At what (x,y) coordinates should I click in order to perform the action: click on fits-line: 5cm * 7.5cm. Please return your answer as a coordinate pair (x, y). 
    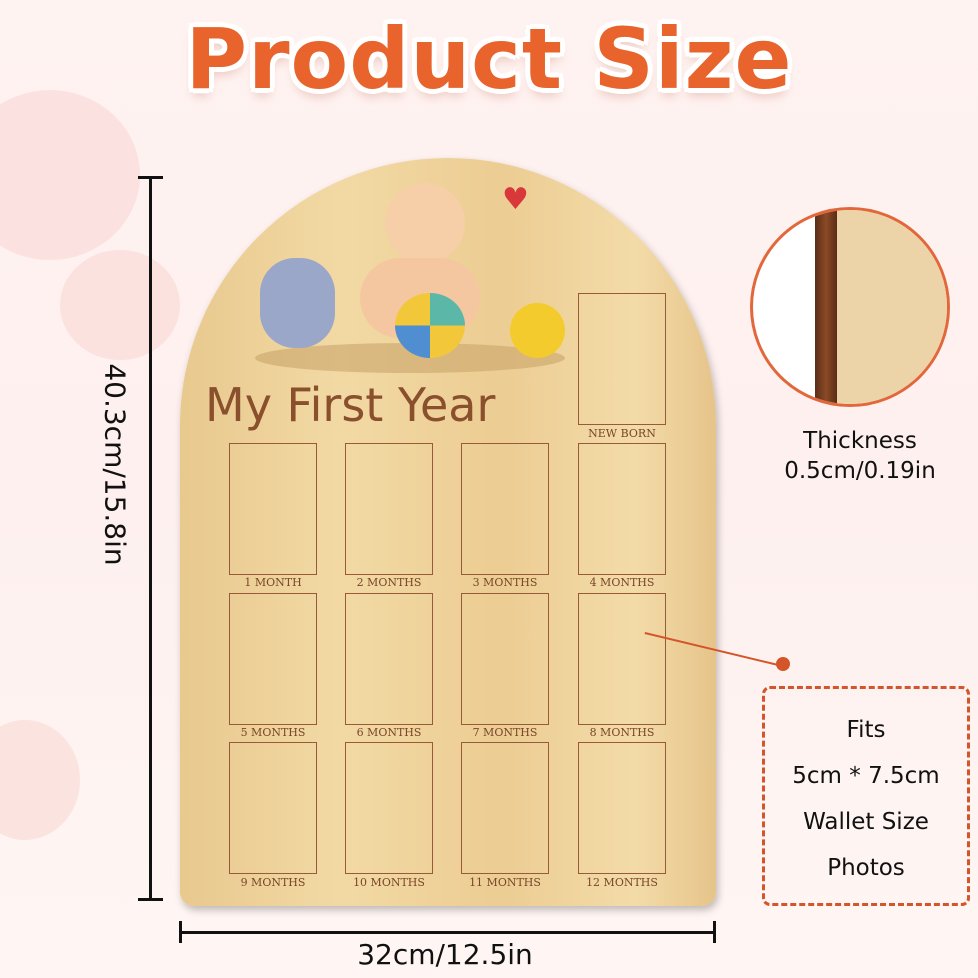
    Looking at the image, I should click on (866, 776).